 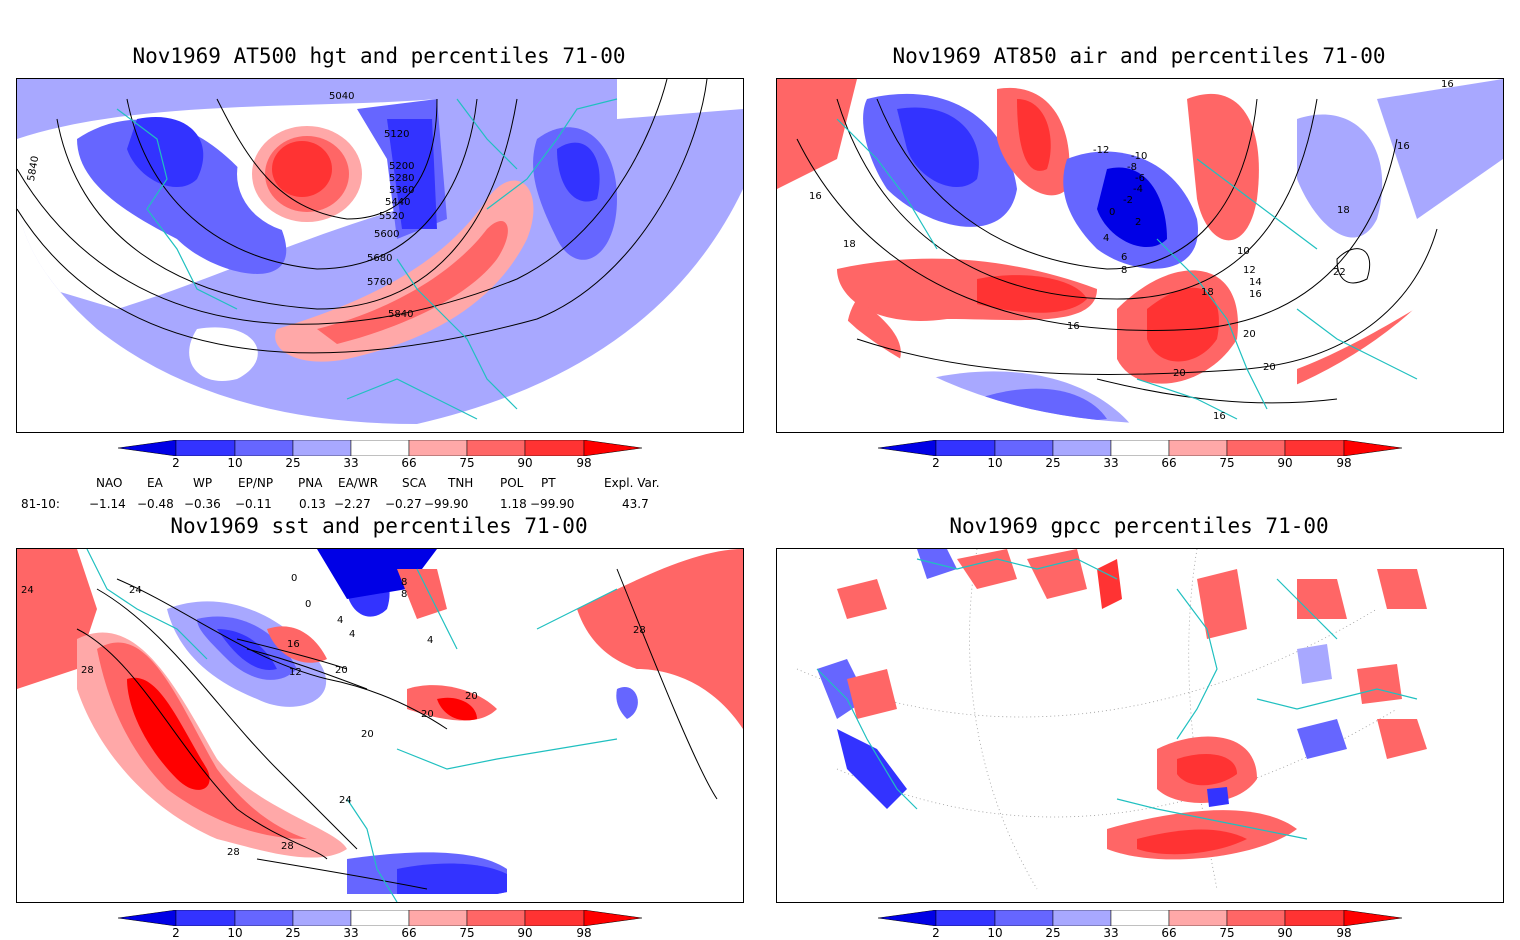 What do you see at coordinates (401, 190) in the screenshot?
I see `contour-label: 5360` at bounding box center [401, 190].